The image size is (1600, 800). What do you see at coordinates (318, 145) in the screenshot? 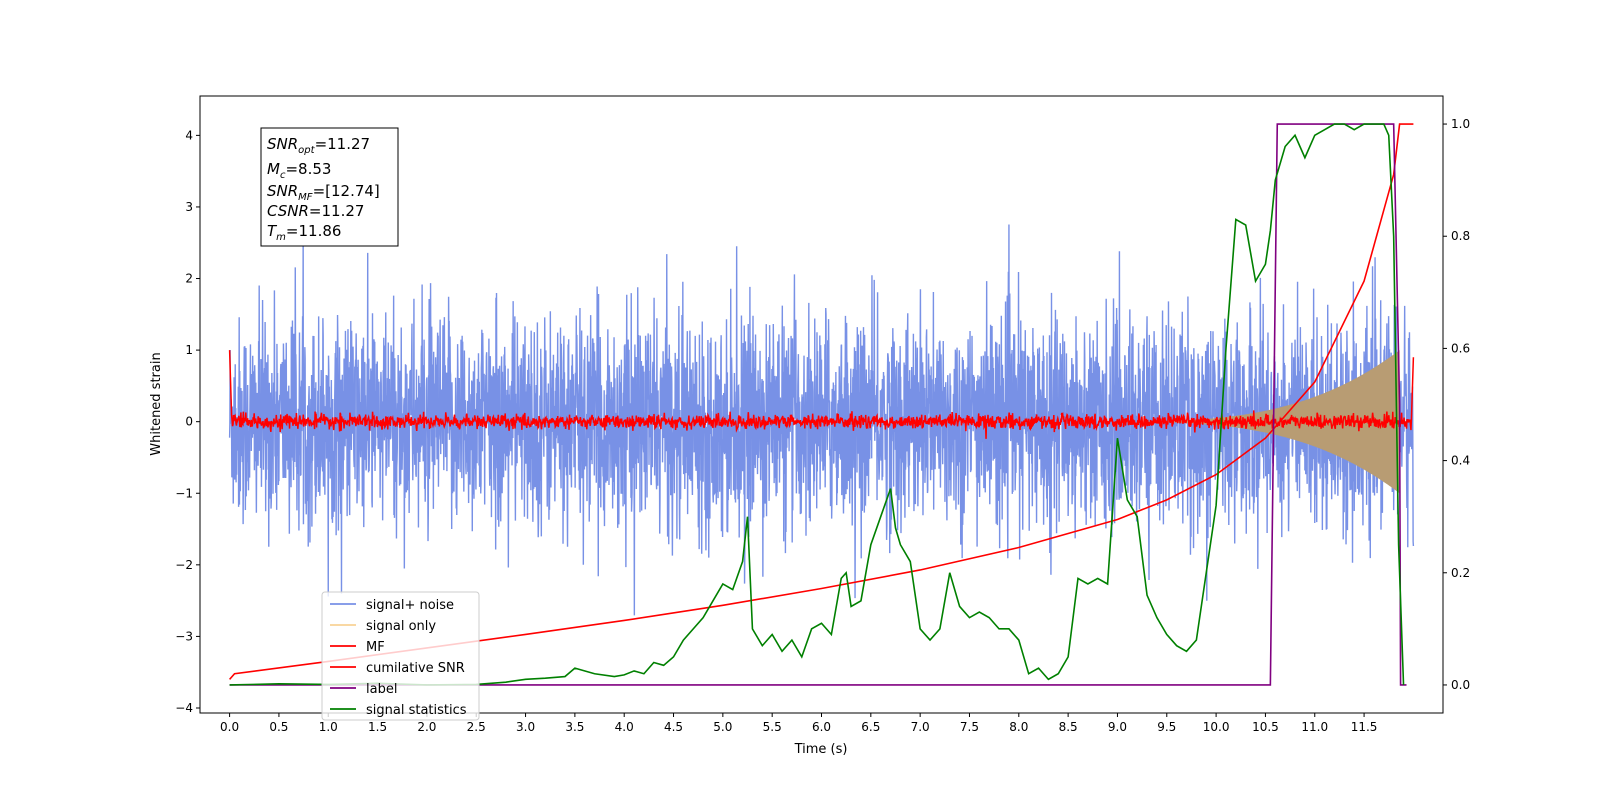
I see `annotation-snr-opt: SNRopt=11.27` at bounding box center [318, 145].